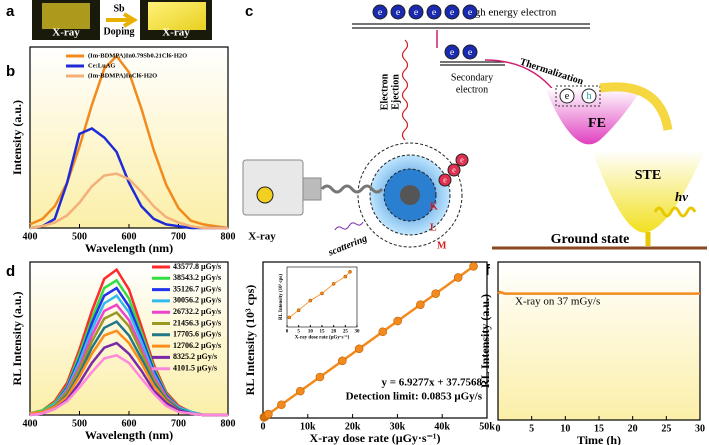 This screenshot has height=445, width=709. Describe the element at coordinates (17, 137) in the screenshot. I see `y-axis-label: Intensity (a.u.)` at that location.